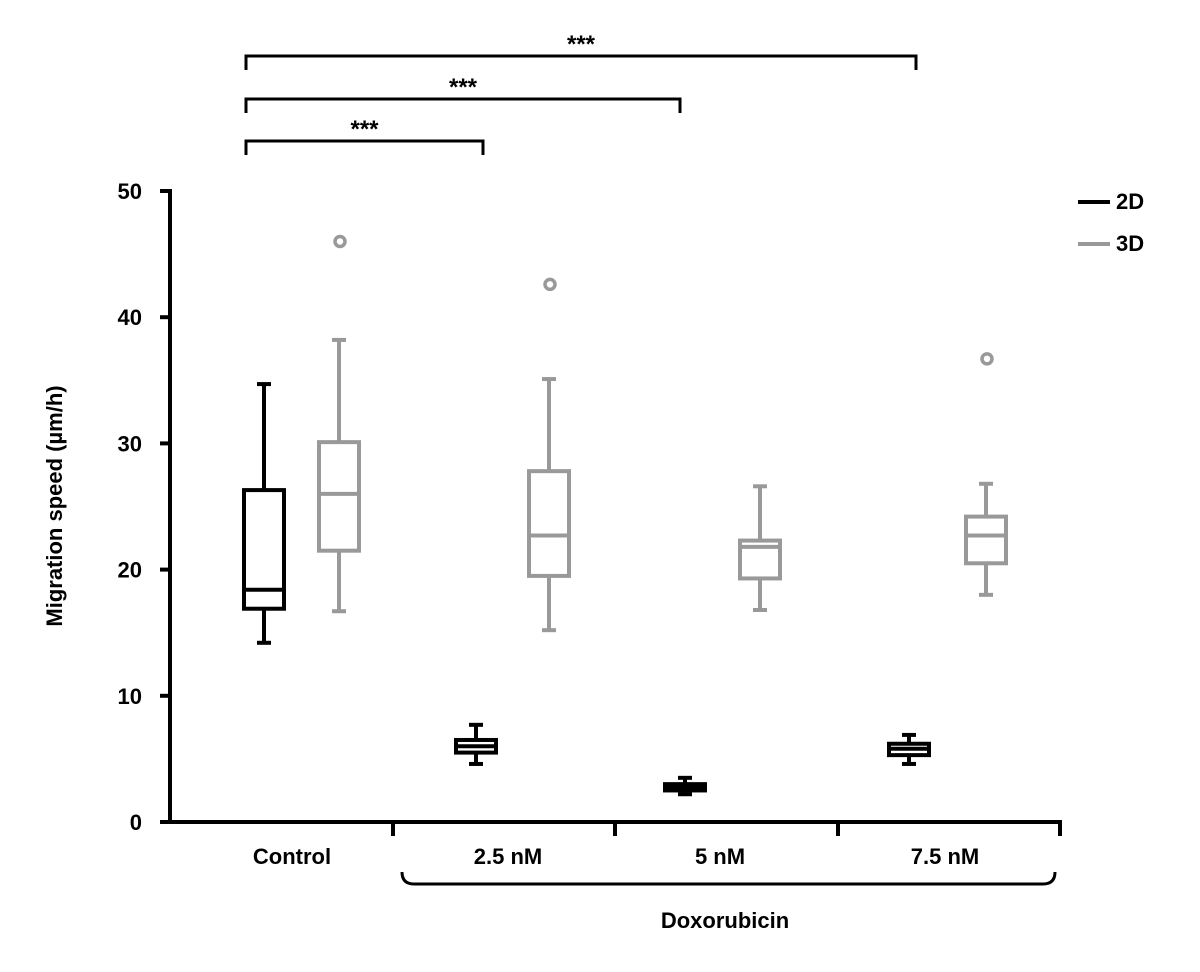 This screenshot has width=1200, height=972. I want to click on y-tick-label: 0, so click(136, 822).